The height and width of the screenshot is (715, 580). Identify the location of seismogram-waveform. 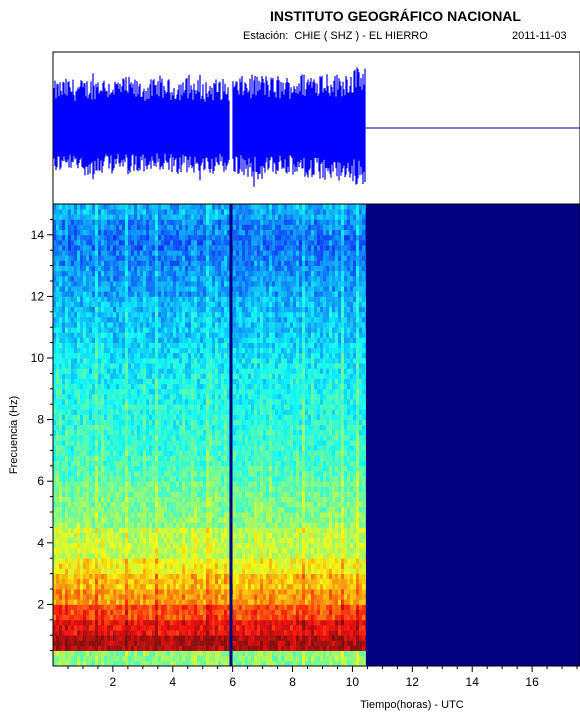
(209, 127).